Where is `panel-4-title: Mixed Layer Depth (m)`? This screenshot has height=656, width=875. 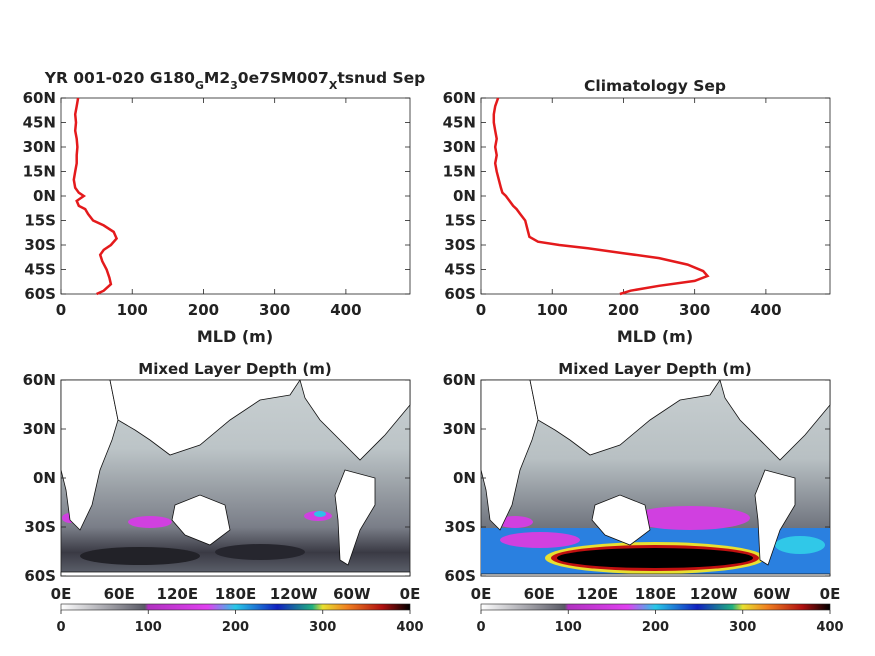 panel-4-title: Mixed Layer Depth (m) is located at coordinates (654, 369).